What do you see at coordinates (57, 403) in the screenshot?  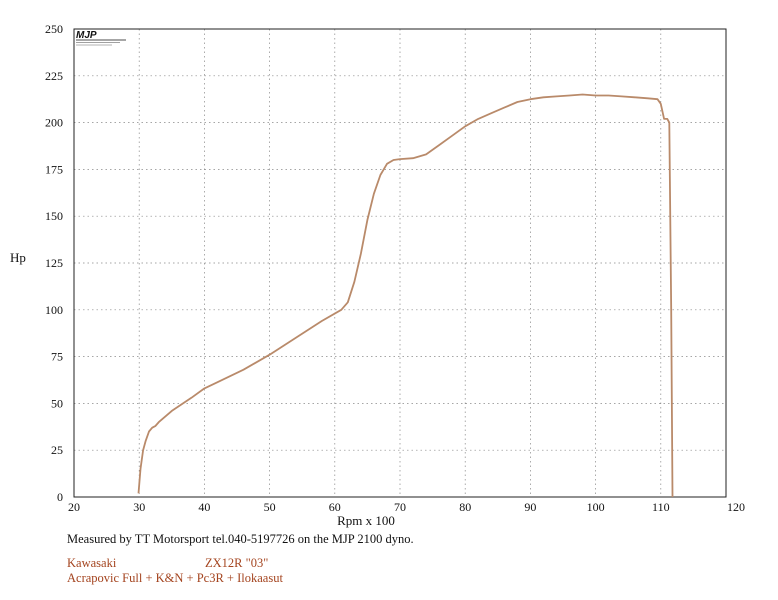 I see `y-tick-label: 50` at bounding box center [57, 403].